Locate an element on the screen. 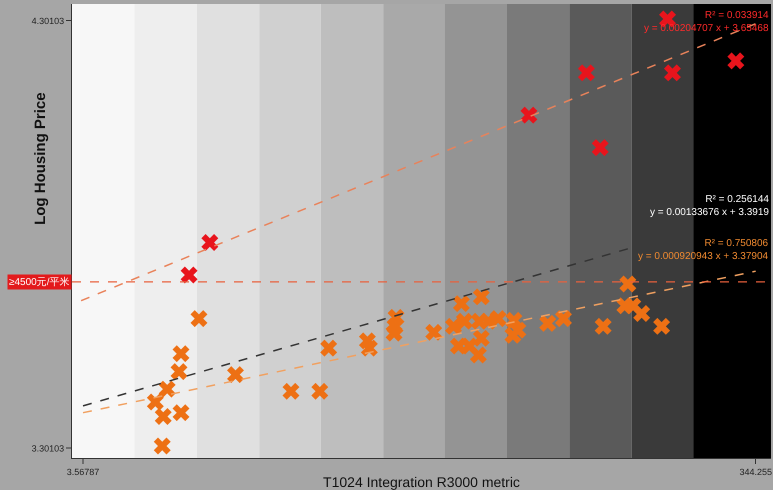 This screenshot has height=490, width=773. y-tick-label: 4.30103 is located at coordinates (48, 21).